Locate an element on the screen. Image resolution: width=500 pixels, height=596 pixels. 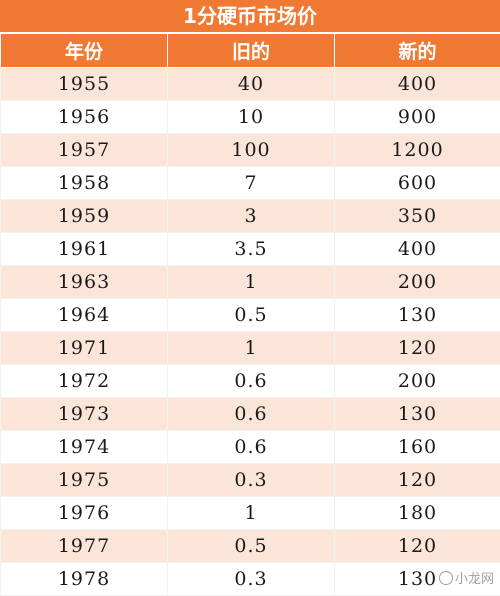
cell-year: 1961 is located at coordinates (84, 249).